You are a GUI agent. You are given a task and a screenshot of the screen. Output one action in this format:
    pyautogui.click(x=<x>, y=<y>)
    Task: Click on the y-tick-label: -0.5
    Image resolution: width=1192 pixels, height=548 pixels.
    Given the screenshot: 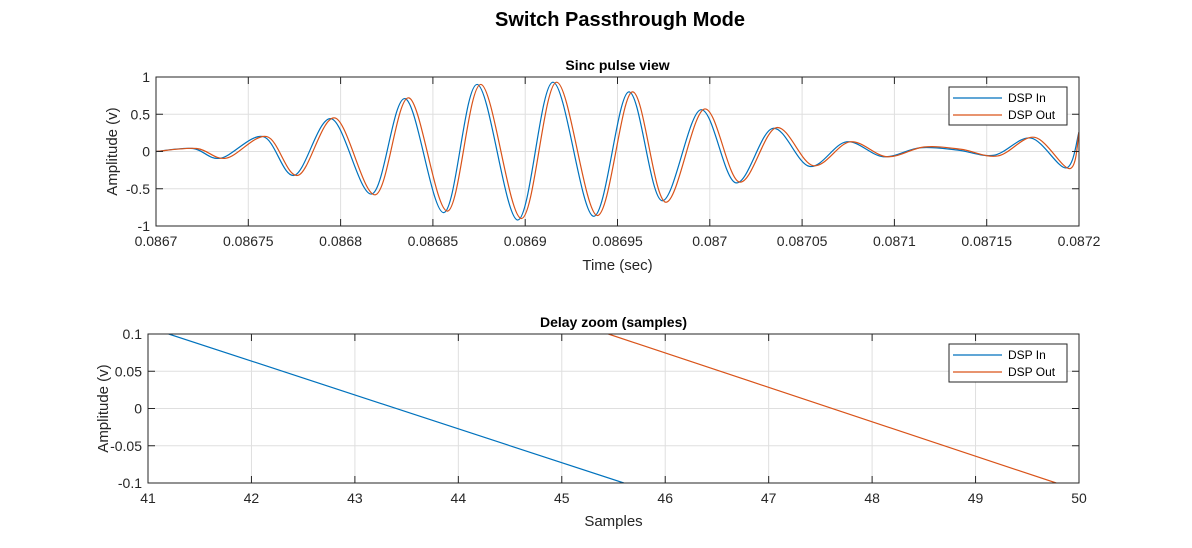 What is the action you would take?
    pyautogui.click(x=138, y=189)
    